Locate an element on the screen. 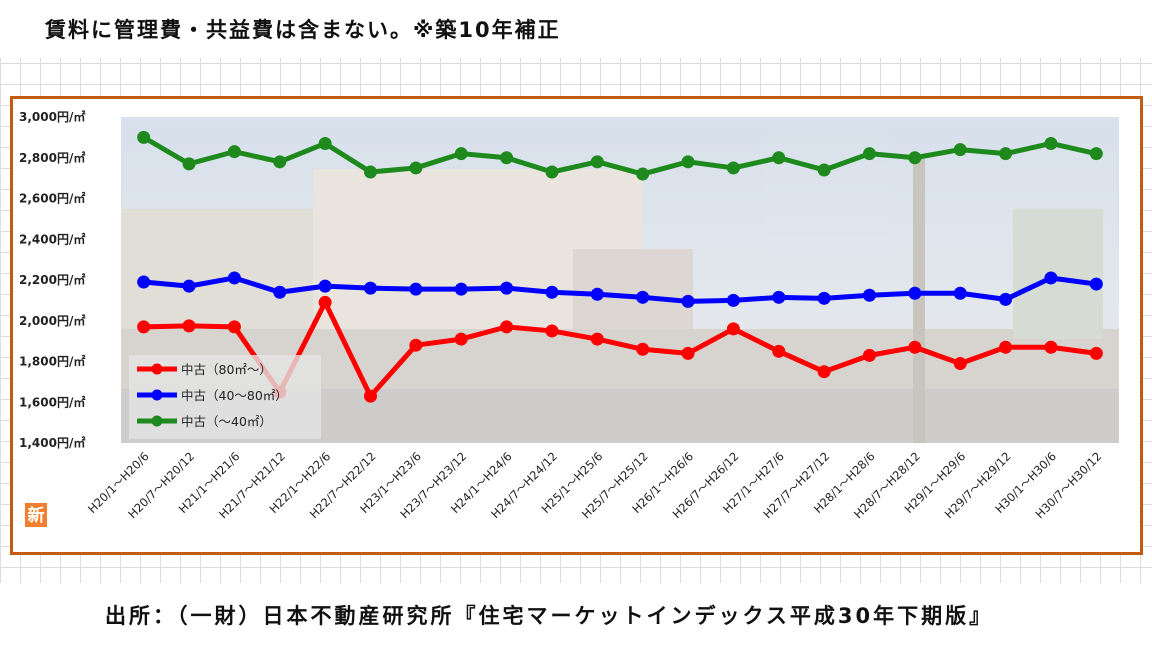 This screenshot has width=1152, height=648. y-tick-label: 2,000円/㎡ is located at coordinates (52, 320).